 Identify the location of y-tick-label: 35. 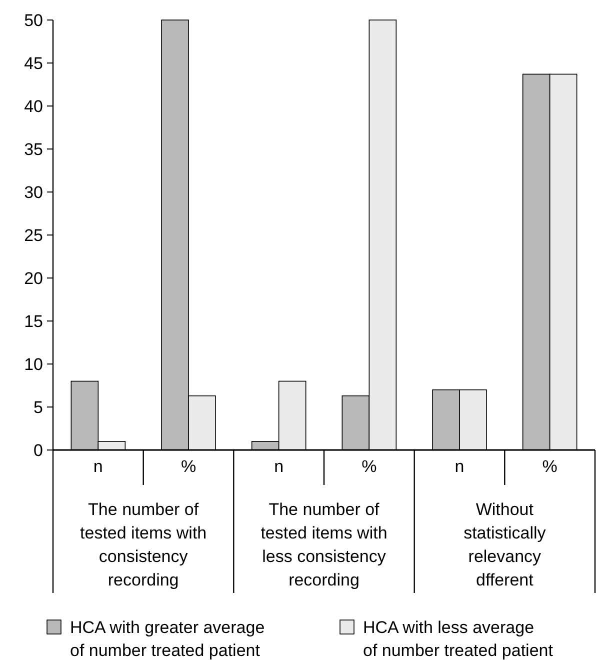
(33, 149).